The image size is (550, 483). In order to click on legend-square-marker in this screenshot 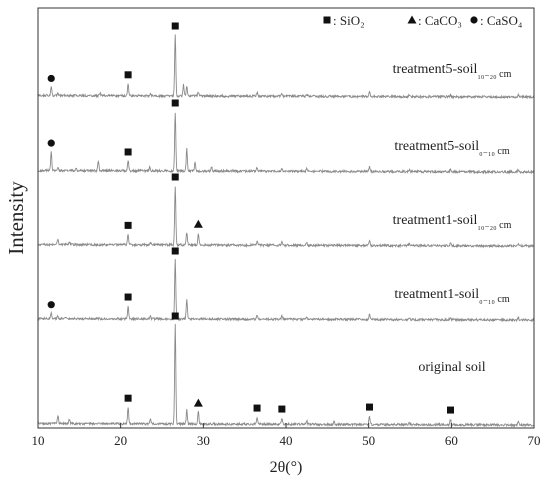, I will do `click(327, 20)`.